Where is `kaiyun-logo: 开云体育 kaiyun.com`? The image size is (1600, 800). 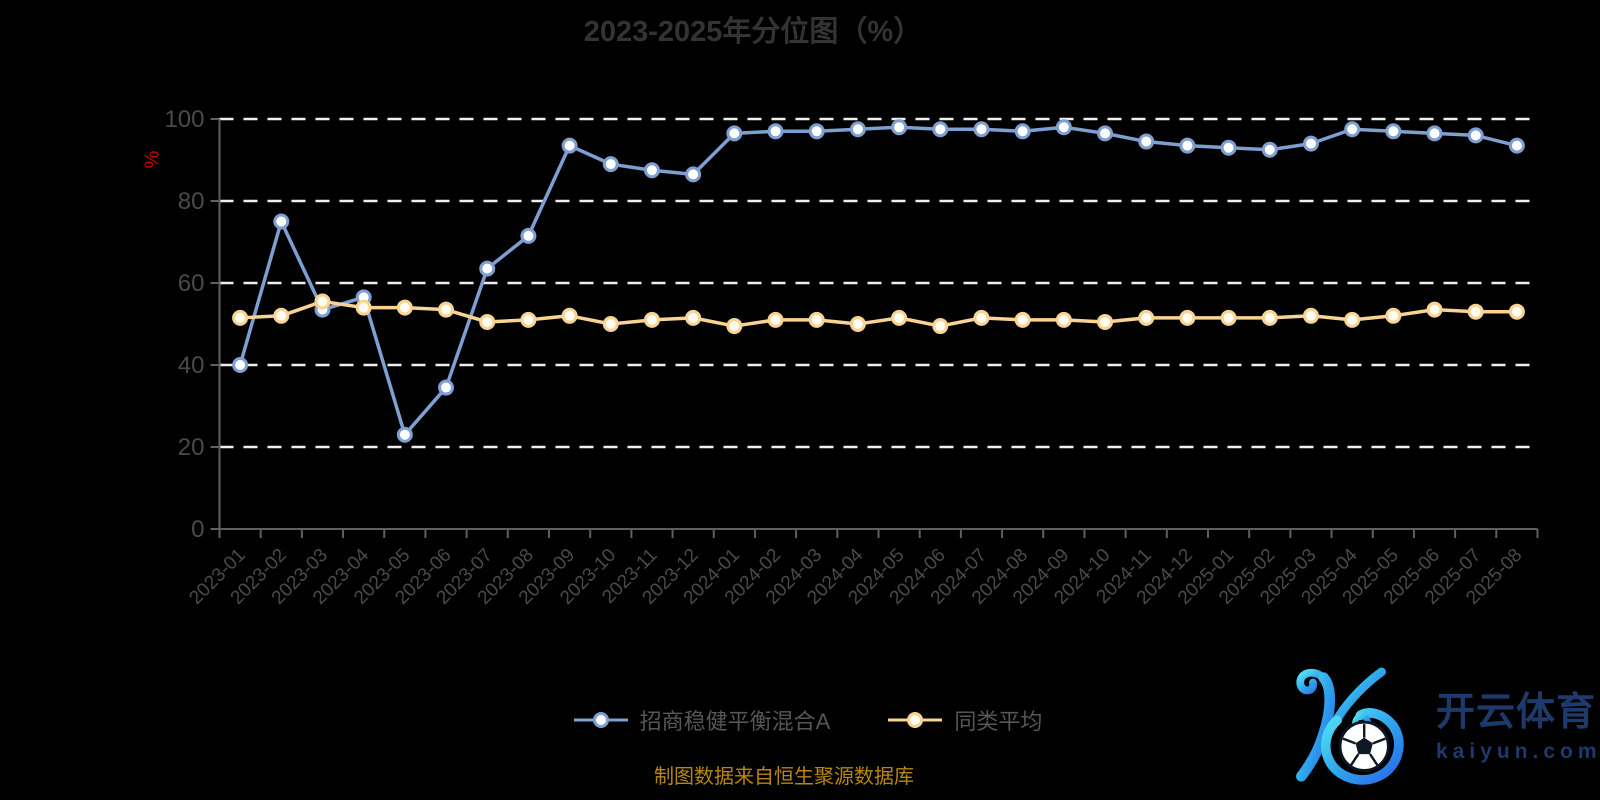 kaiyun-logo: 开云体育 kaiyun.com is located at coordinates (1441, 727).